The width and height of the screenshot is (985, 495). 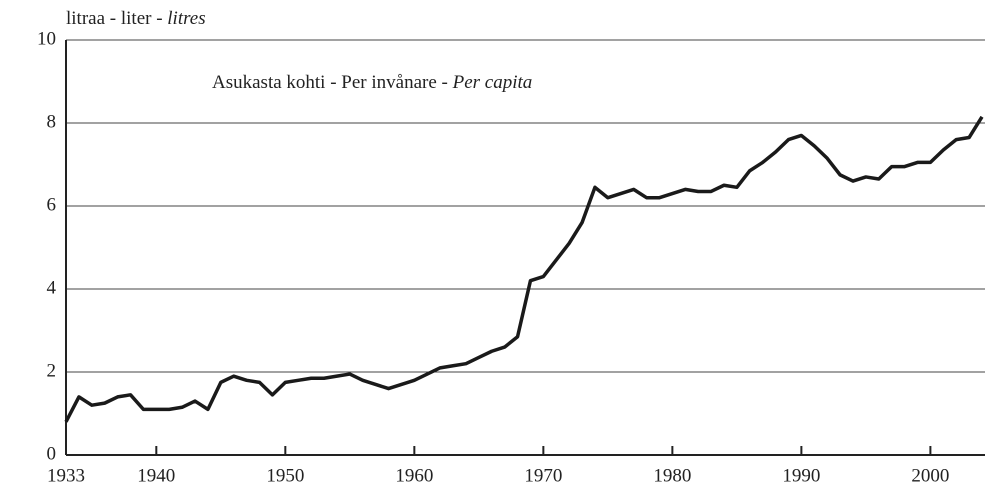 What do you see at coordinates (52, 287) in the screenshot?
I see `y-tick-label: 4` at bounding box center [52, 287].